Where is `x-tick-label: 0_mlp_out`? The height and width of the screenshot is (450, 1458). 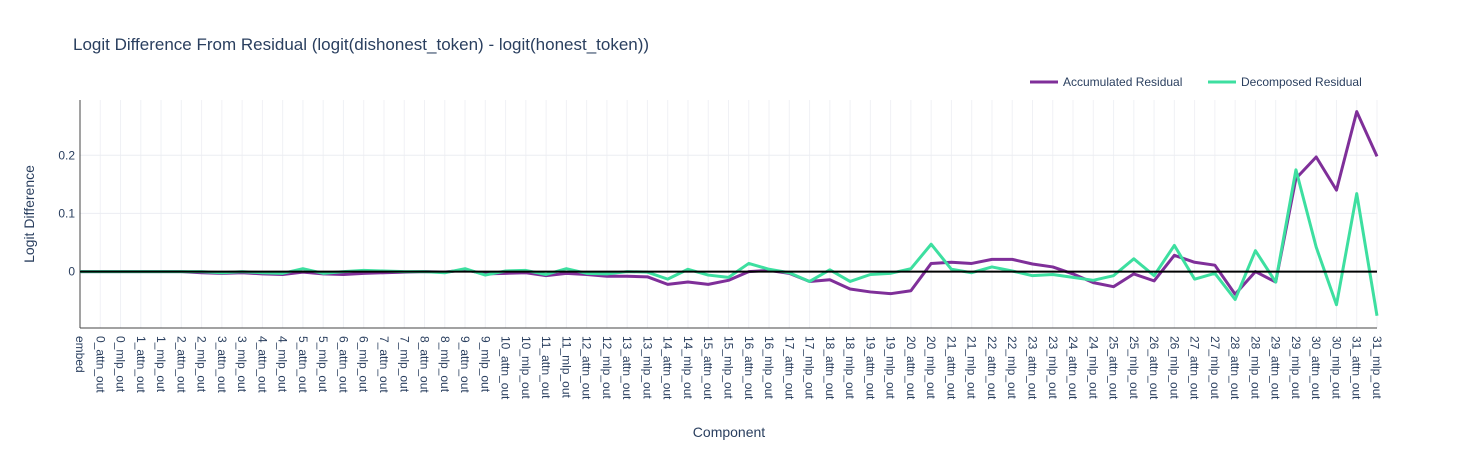 x-tick-label: 0_mlp_out is located at coordinates (121, 364).